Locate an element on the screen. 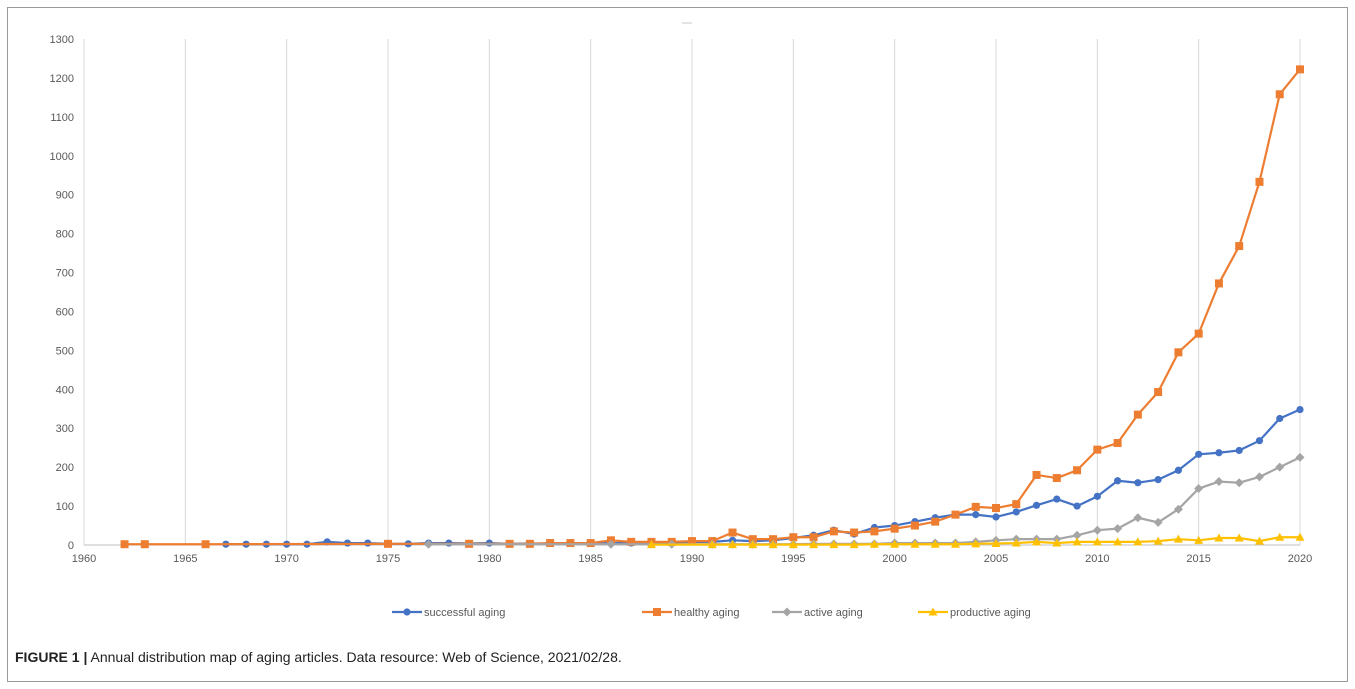  legend-entry: successful aging is located at coordinates (448, 613).